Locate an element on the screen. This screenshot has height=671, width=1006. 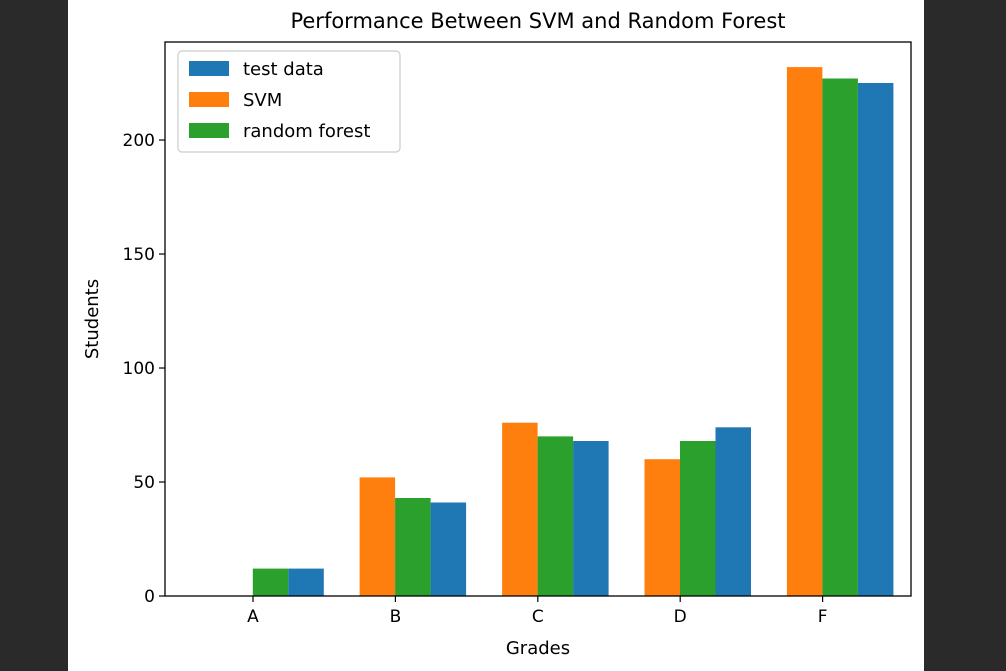
y-axis-ticks: 0 50 100 150 200 is located at coordinates (144, 369).